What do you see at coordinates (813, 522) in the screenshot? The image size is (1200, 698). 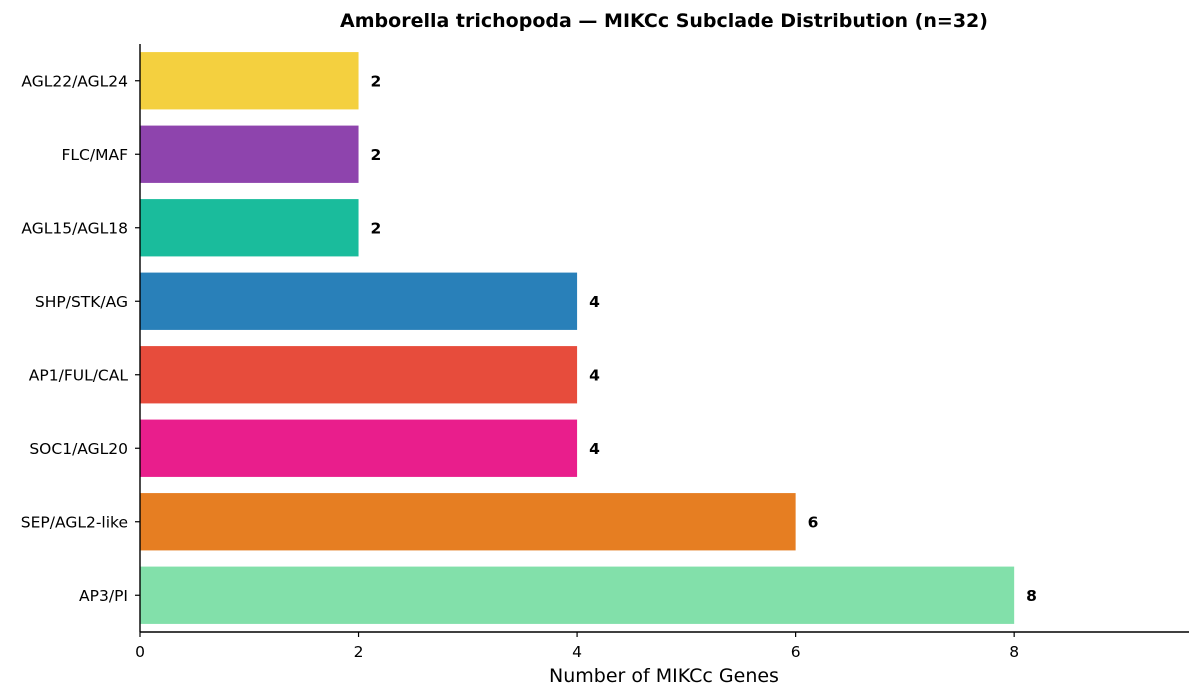 I see `data-label-sep-agl2-like: 6` at bounding box center [813, 522].